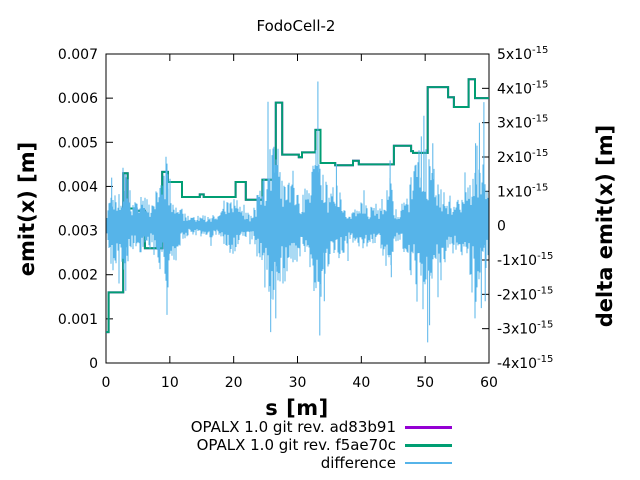 This screenshot has height=480, width=640. What do you see at coordinates (296, 445) in the screenshot?
I see `legend-label: OPALX 1.0 git rev. f5ae70c` at bounding box center [296, 445].